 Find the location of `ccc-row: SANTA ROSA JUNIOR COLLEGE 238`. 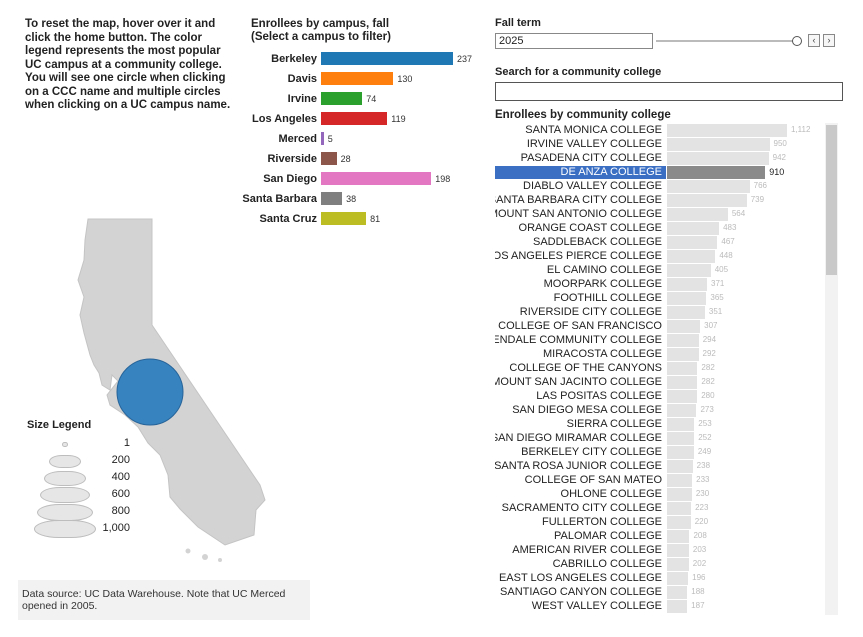

ccc-row: SANTA ROSA JUNIOR COLLEGE 238 is located at coordinates (660, 467).